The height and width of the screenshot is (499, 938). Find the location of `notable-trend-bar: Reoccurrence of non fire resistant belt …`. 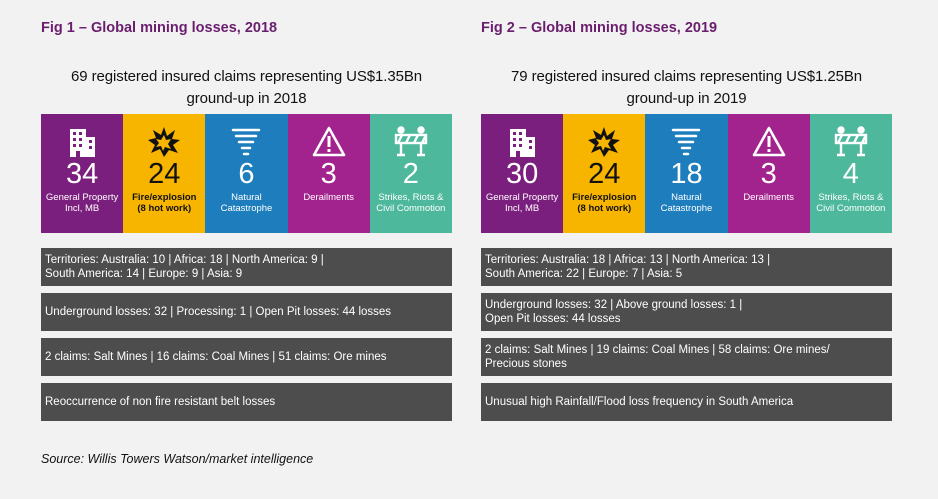

notable-trend-bar: Reoccurrence of non fire resistant belt … is located at coordinates (246, 402).